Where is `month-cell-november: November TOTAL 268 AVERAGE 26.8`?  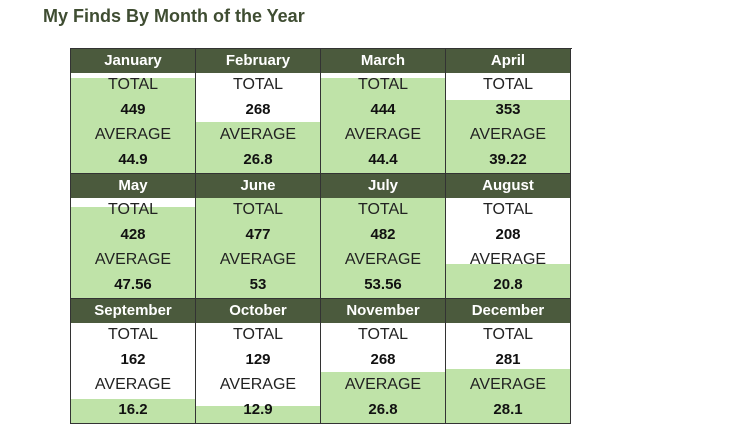
month-cell-november: November TOTAL 268 AVERAGE 26.8 is located at coordinates (383, 361).